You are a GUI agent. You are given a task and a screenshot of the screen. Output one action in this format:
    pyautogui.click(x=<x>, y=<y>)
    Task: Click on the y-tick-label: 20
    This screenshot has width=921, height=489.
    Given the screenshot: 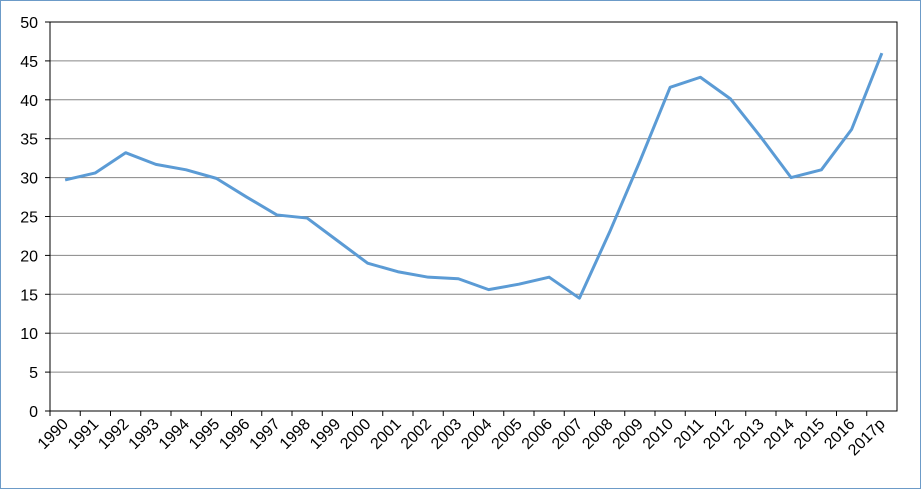 What is the action you would take?
    pyautogui.click(x=29, y=256)
    